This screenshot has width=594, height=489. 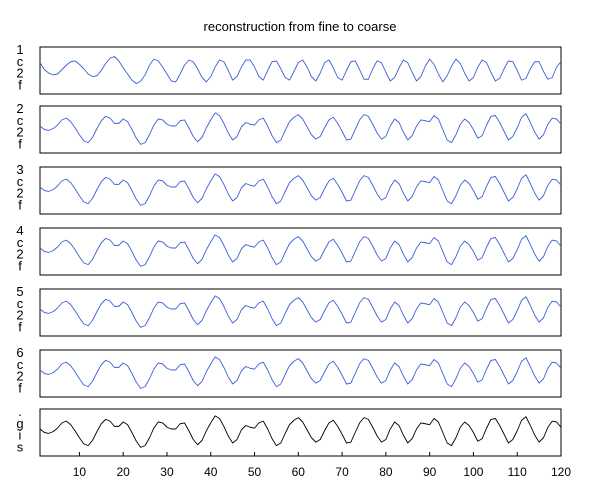 What do you see at coordinates (386, 472) in the screenshot?
I see `x-tick-label: 80` at bounding box center [386, 472].